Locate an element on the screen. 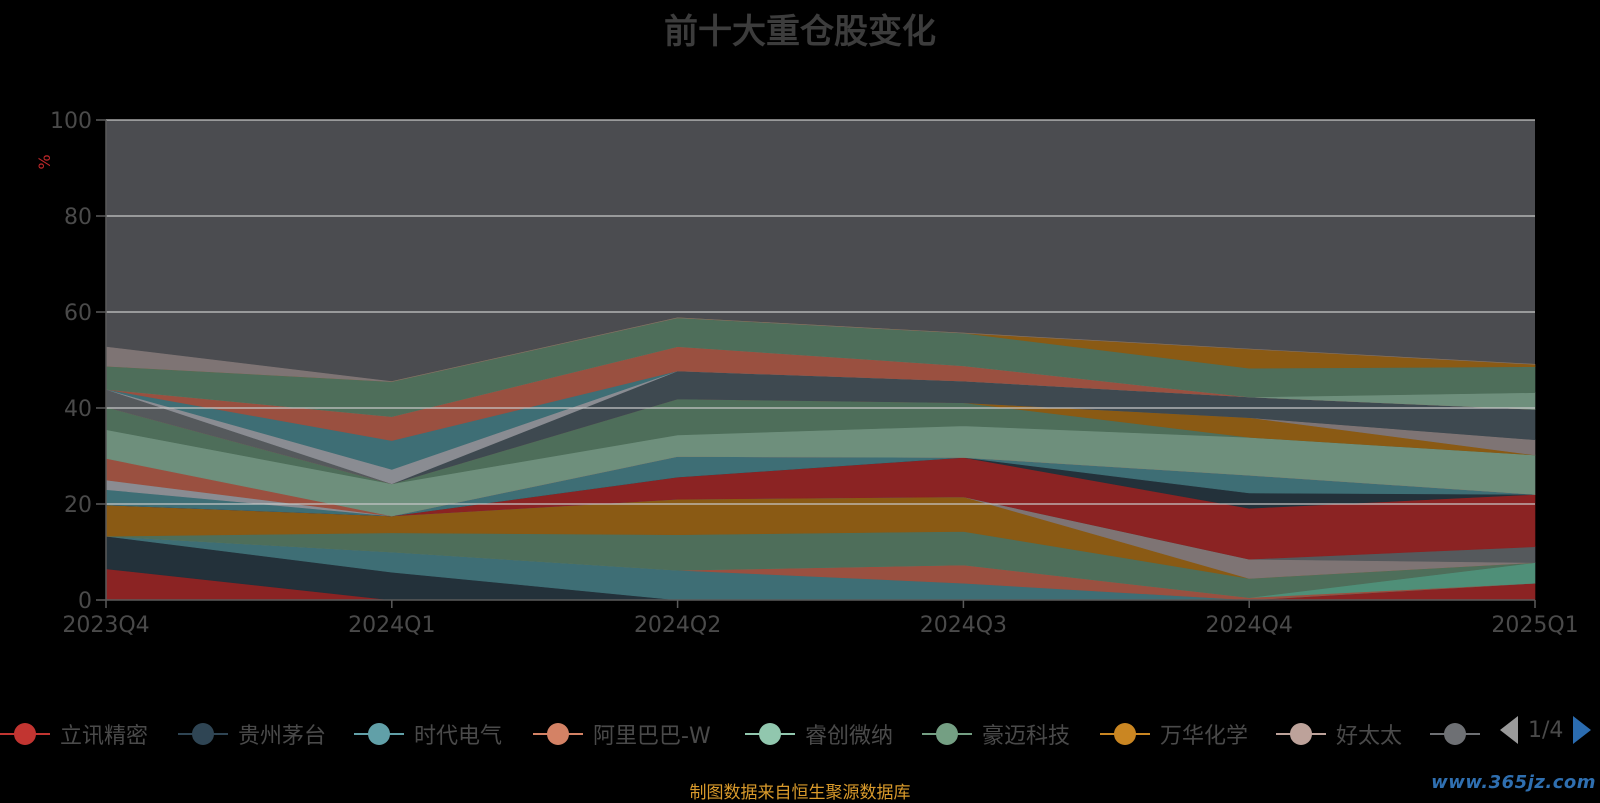 The width and height of the screenshot is (1600, 803). legend-item: 好太太 is located at coordinates (1339, 734).